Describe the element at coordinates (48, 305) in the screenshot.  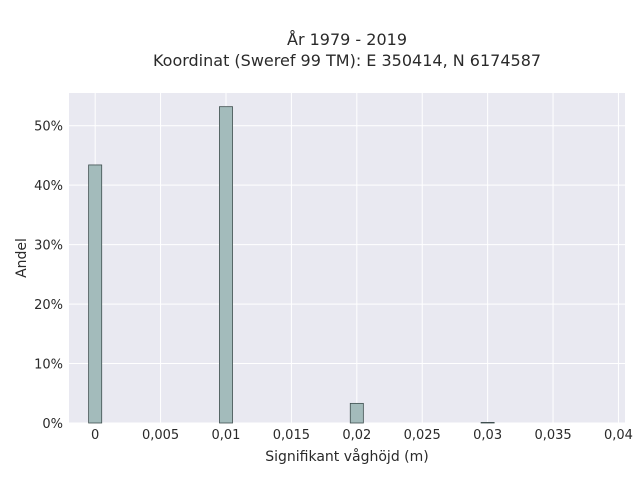
I see `y-tick-label: 20%` at that location.